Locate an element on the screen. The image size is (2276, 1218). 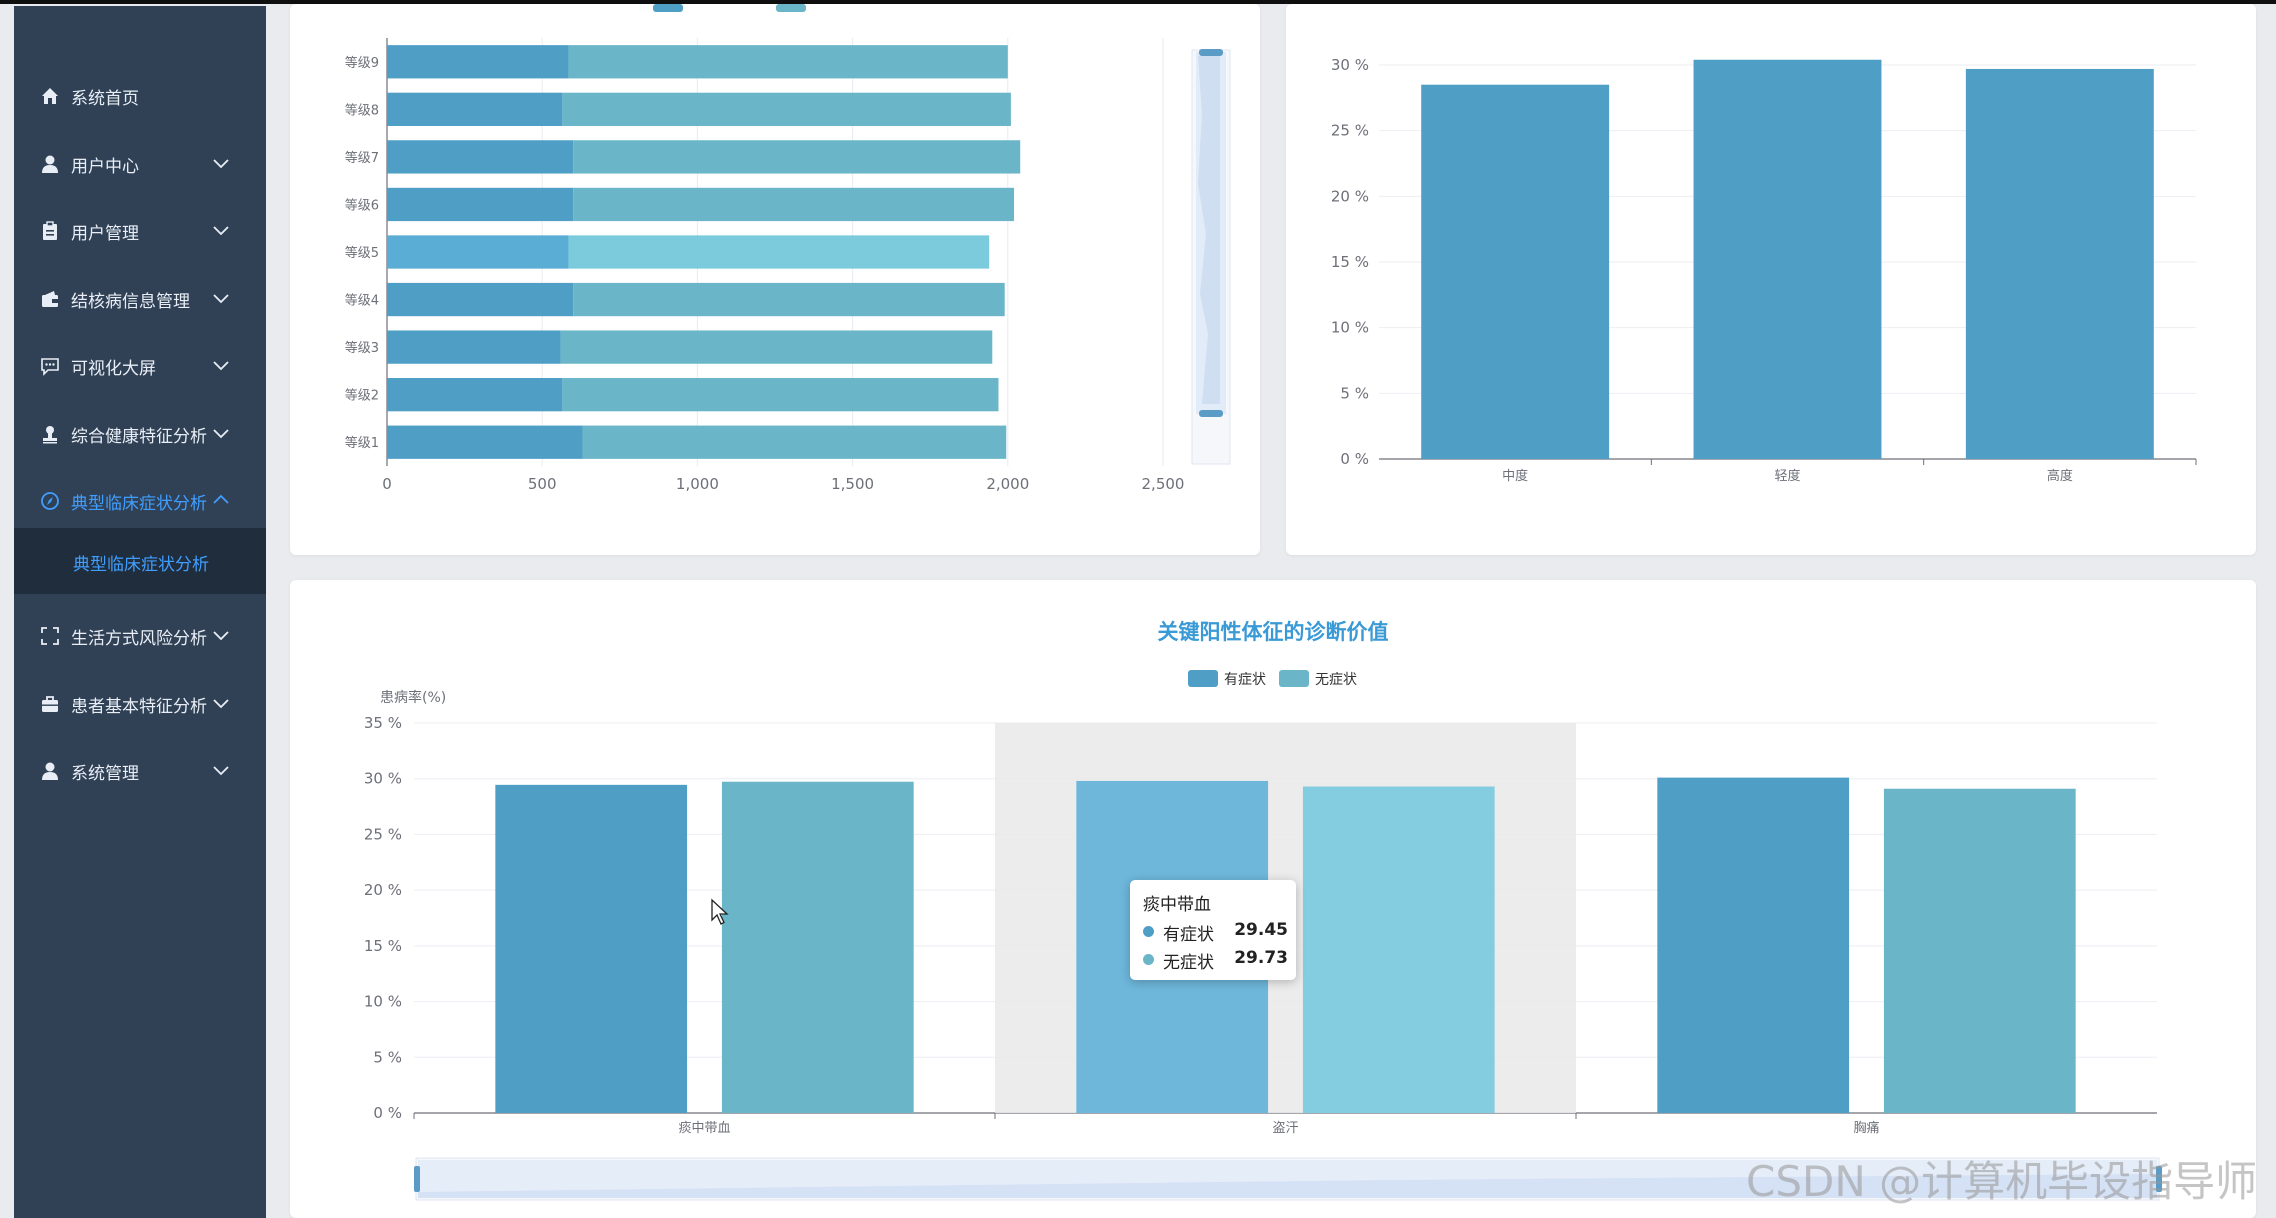
datazoom-handle-left is located at coordinates (417, 1179).